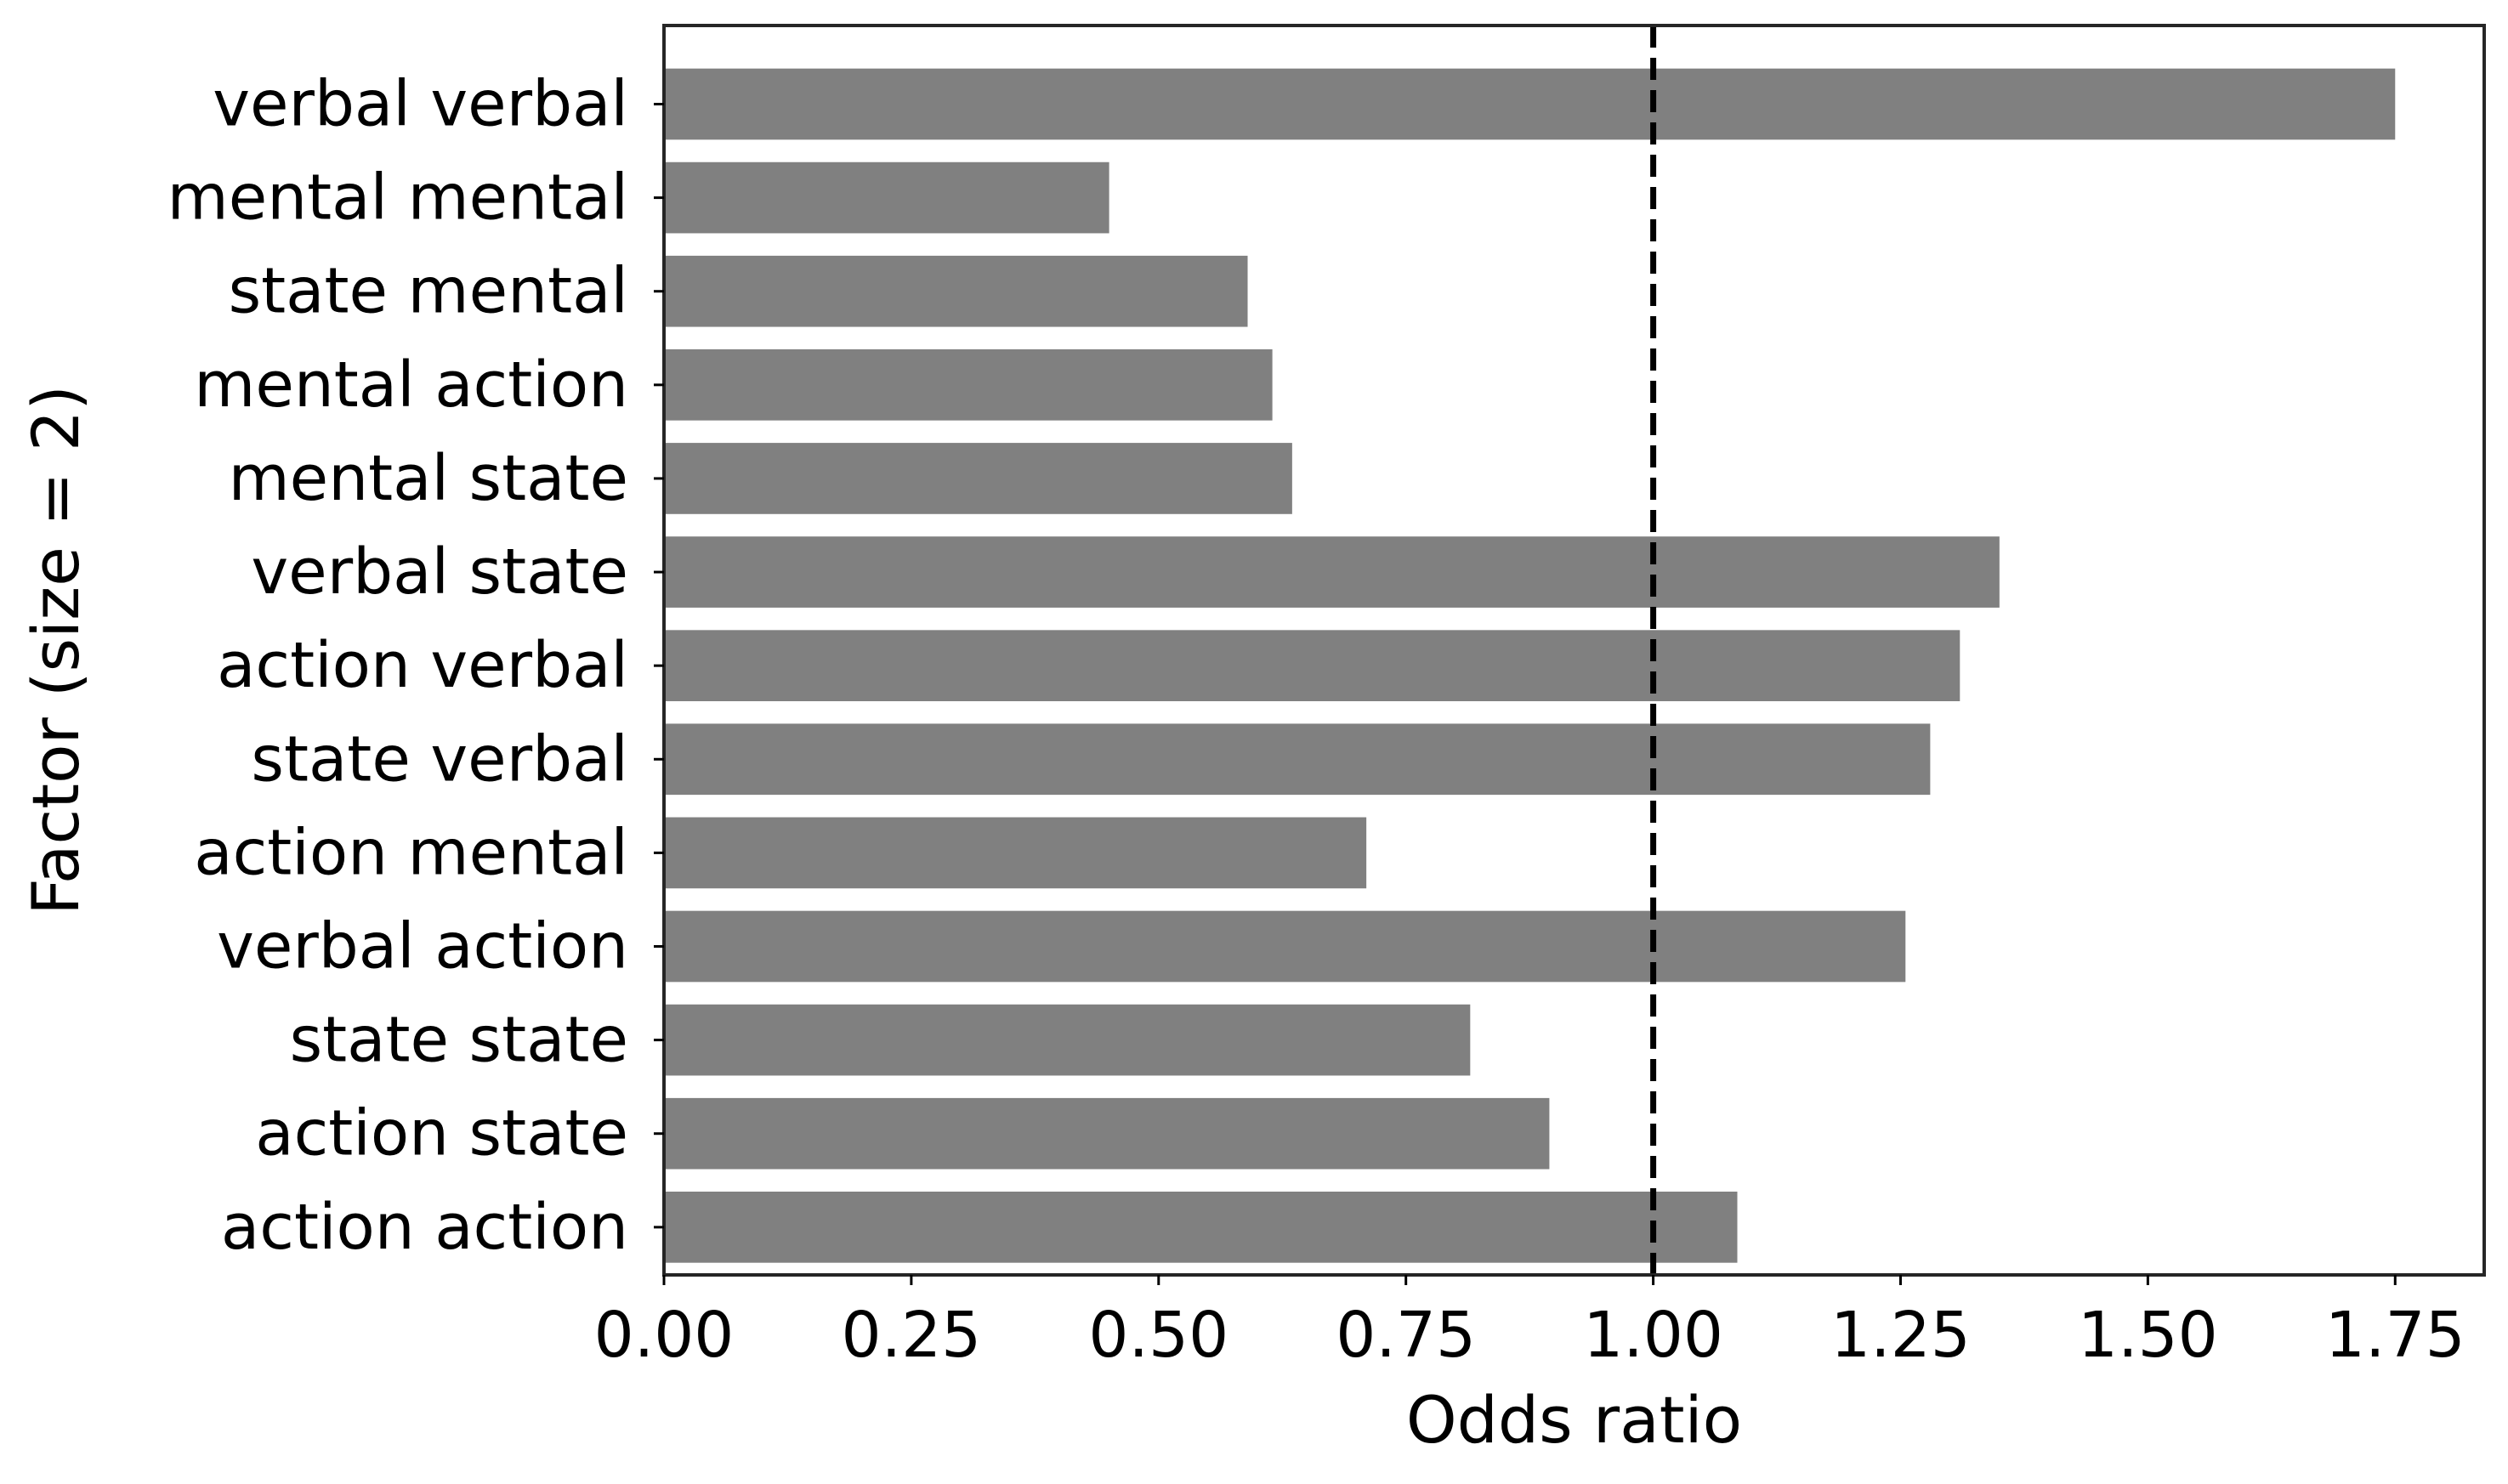  What do you see at coordinates (439, 759) in the screenshot?
I see `y-tick-label: state verbal` at bounding box center [439, 759].